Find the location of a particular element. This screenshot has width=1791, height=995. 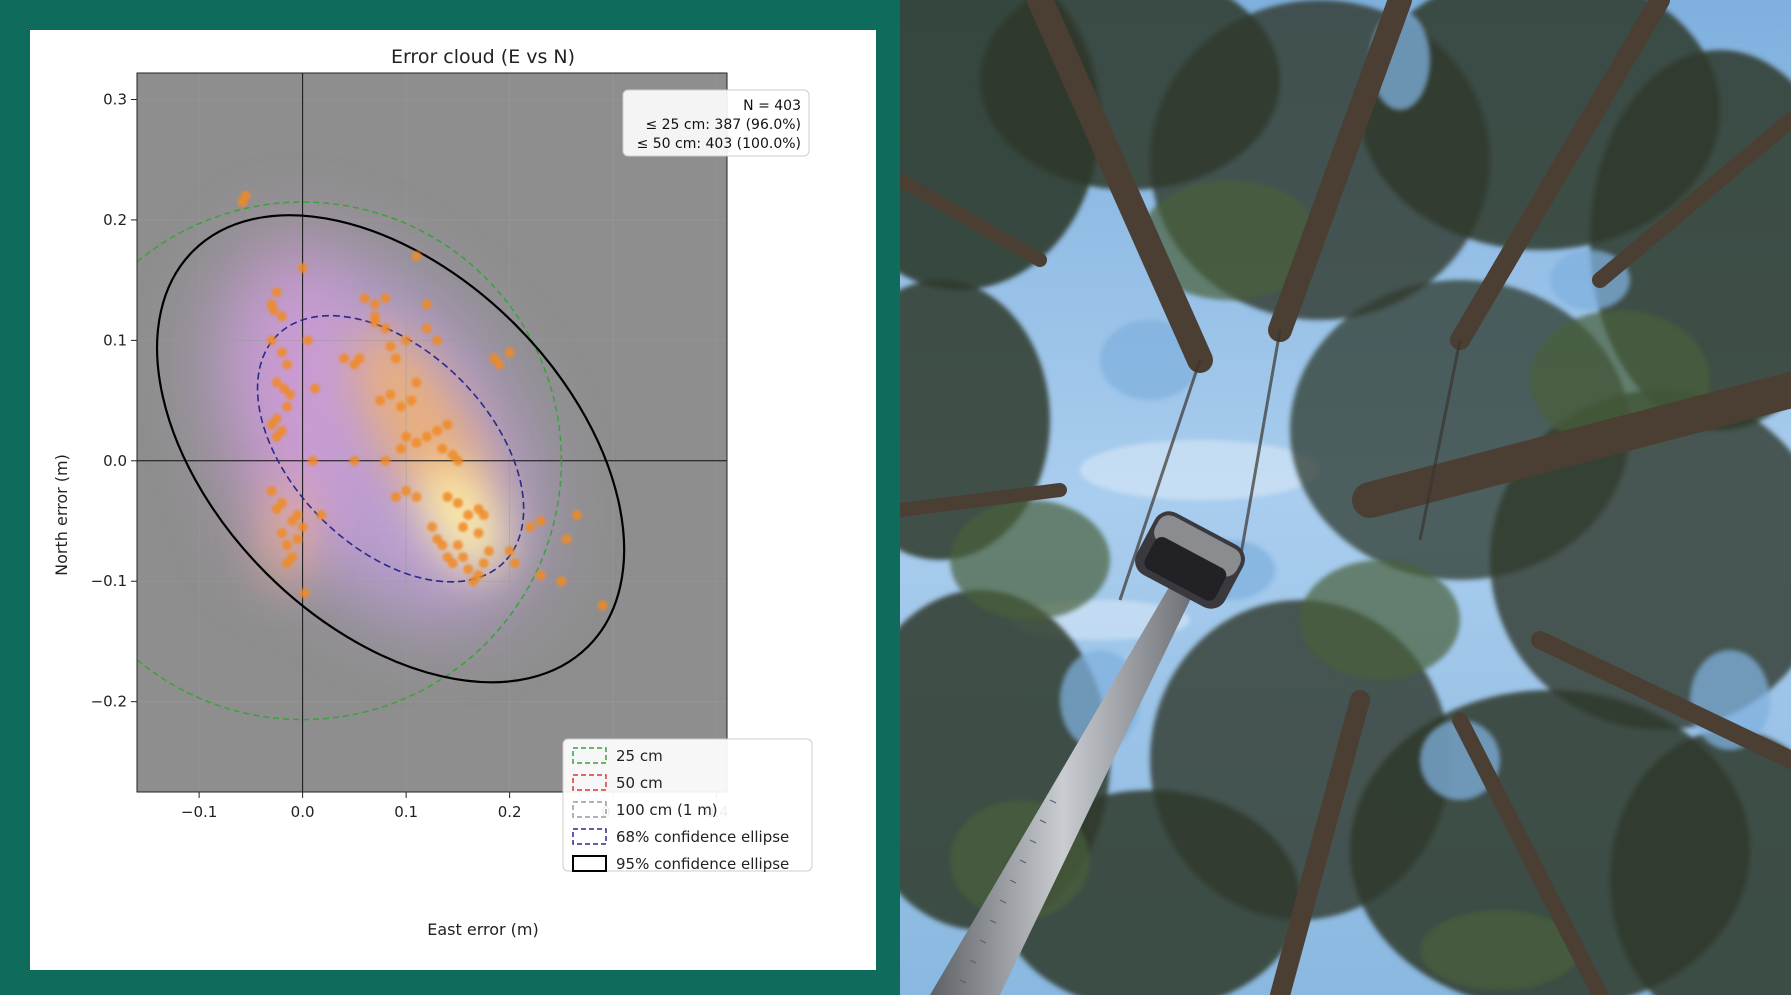

y-axis-ticks: −0.2 −0.1 0.0 0.1 0.2 0.3 is located at coordinates (114, 400).